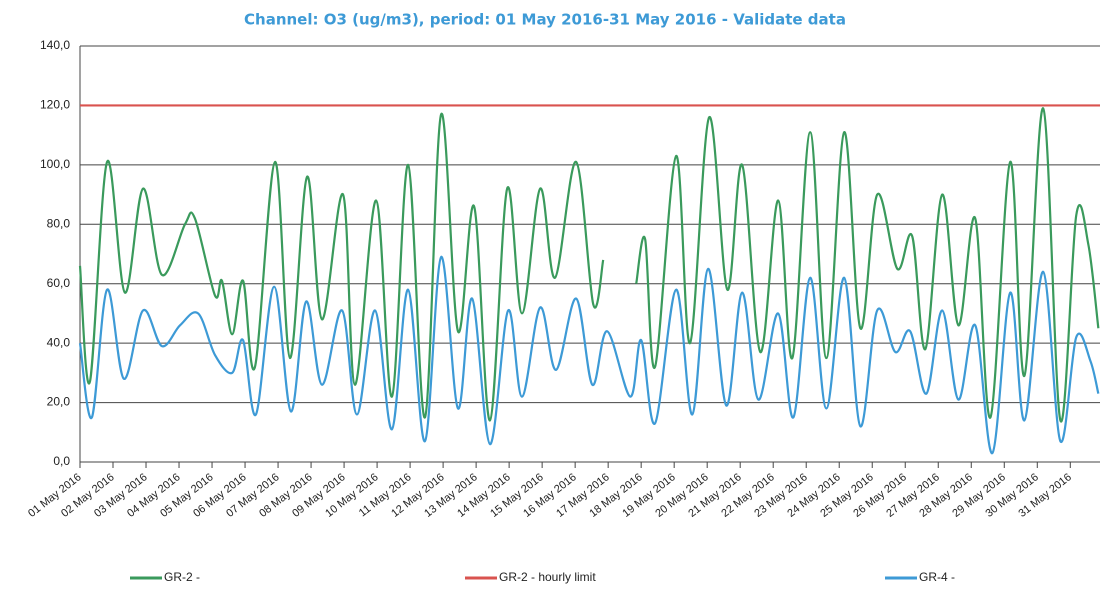 The image size is (1105, 590). What do you see at coordinates (937, 577) in the screenshot?
I see `legend-label: GR-4 -` at bounding box center [937, 577].